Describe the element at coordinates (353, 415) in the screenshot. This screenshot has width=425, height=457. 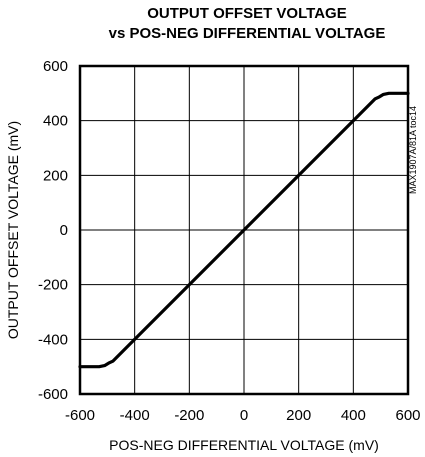
I see `x-tick-label-5: 400` at that location.